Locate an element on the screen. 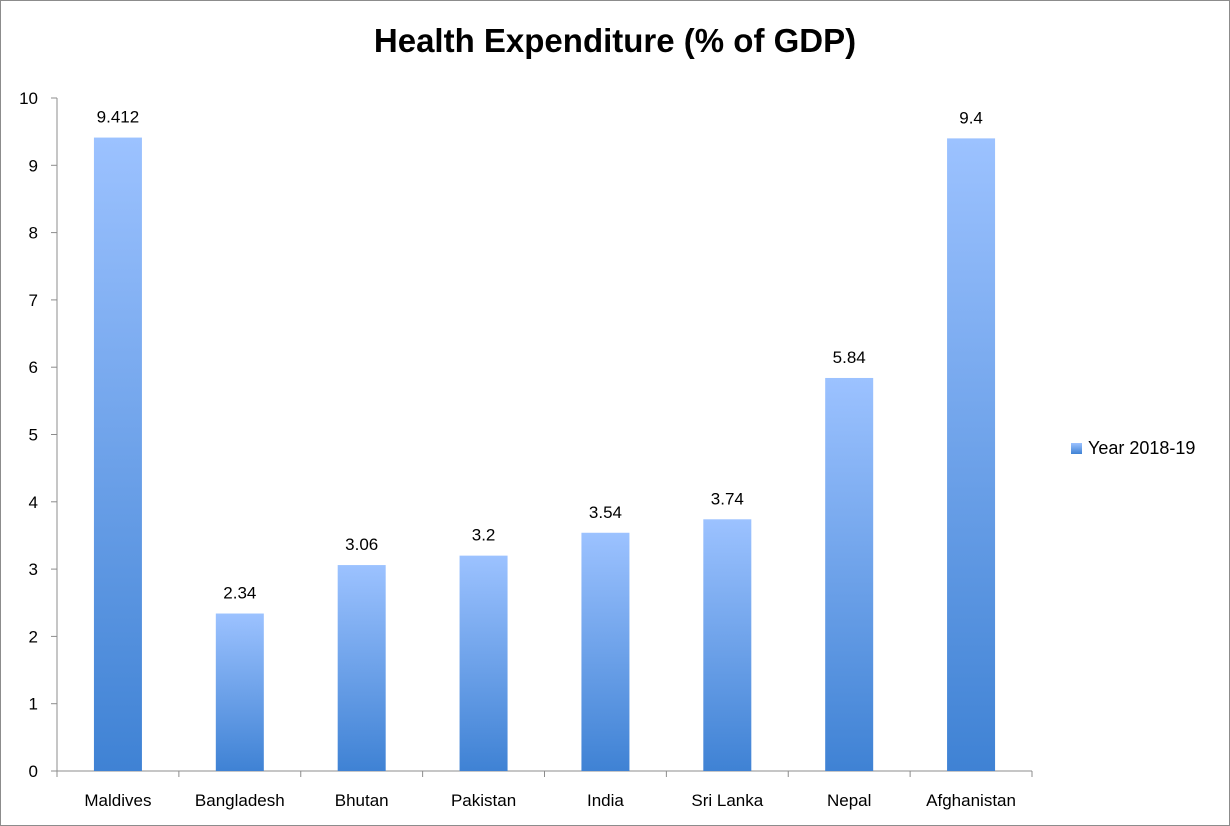 Image resolution: width=1230 pixels, height=826 pixels. y-tick-label: 6 is located at coordinates (33, 367).